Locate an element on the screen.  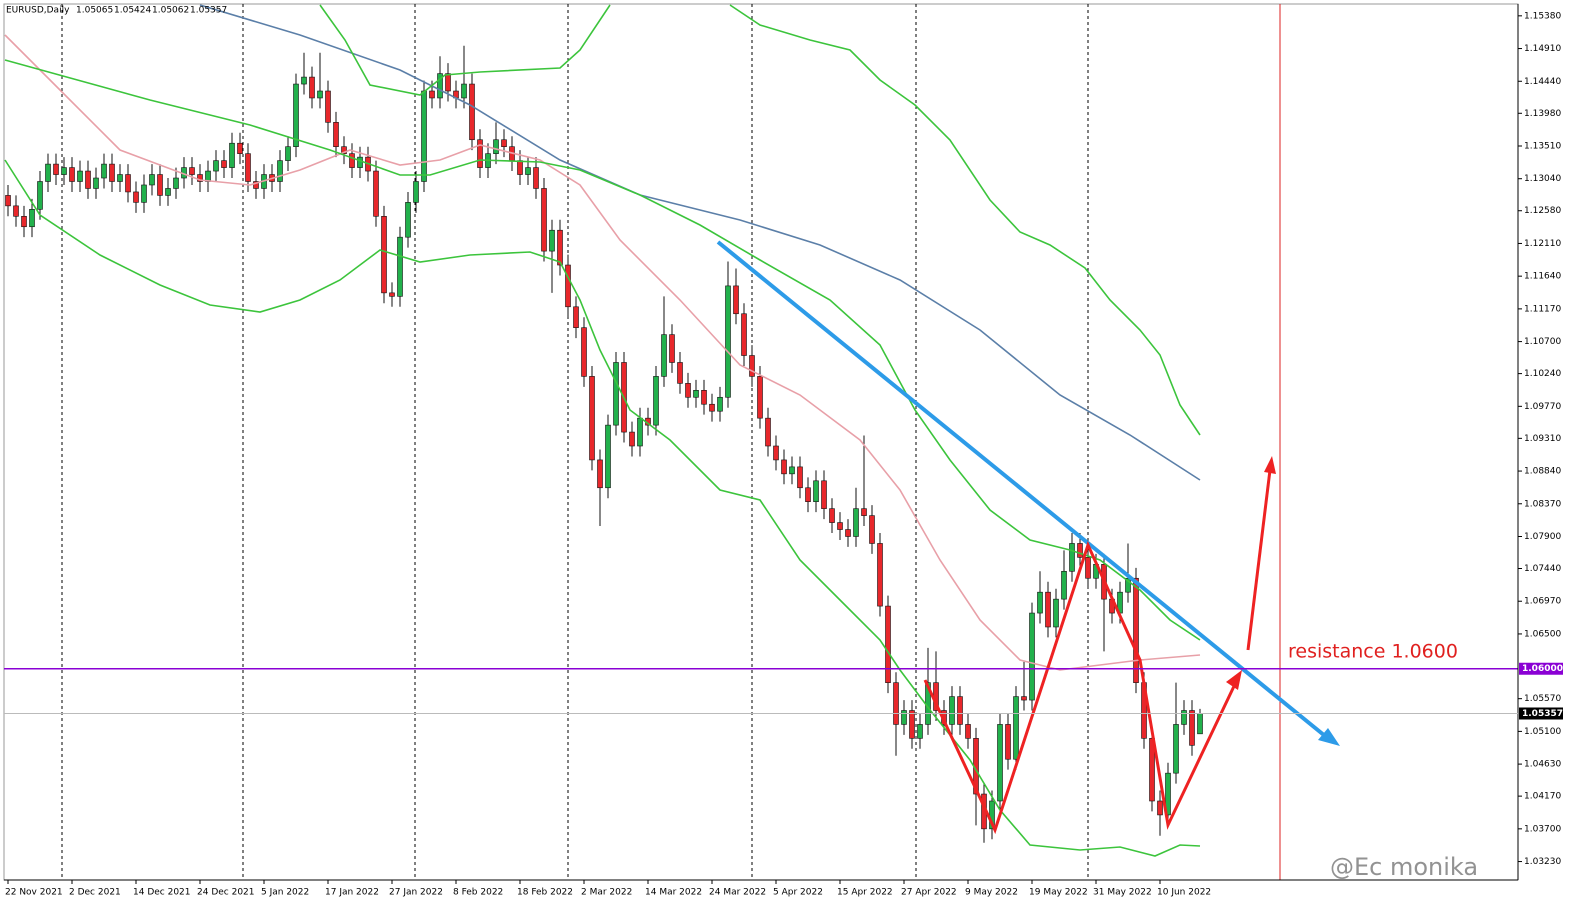
x-tick-label: 14 Dec 2021 is located at coordinates (162, 893).